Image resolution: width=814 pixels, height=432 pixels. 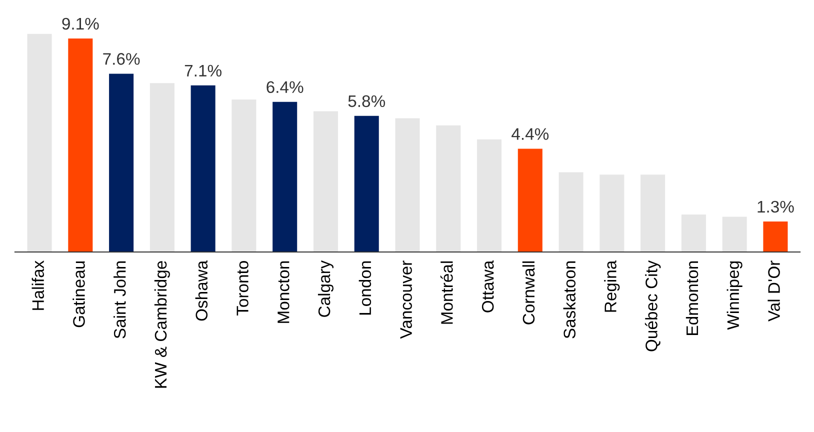 What do you see at coordinates (776, 206) in the screenshot?
I see `data-label: 1.3%` at bounding box center [776, 206].